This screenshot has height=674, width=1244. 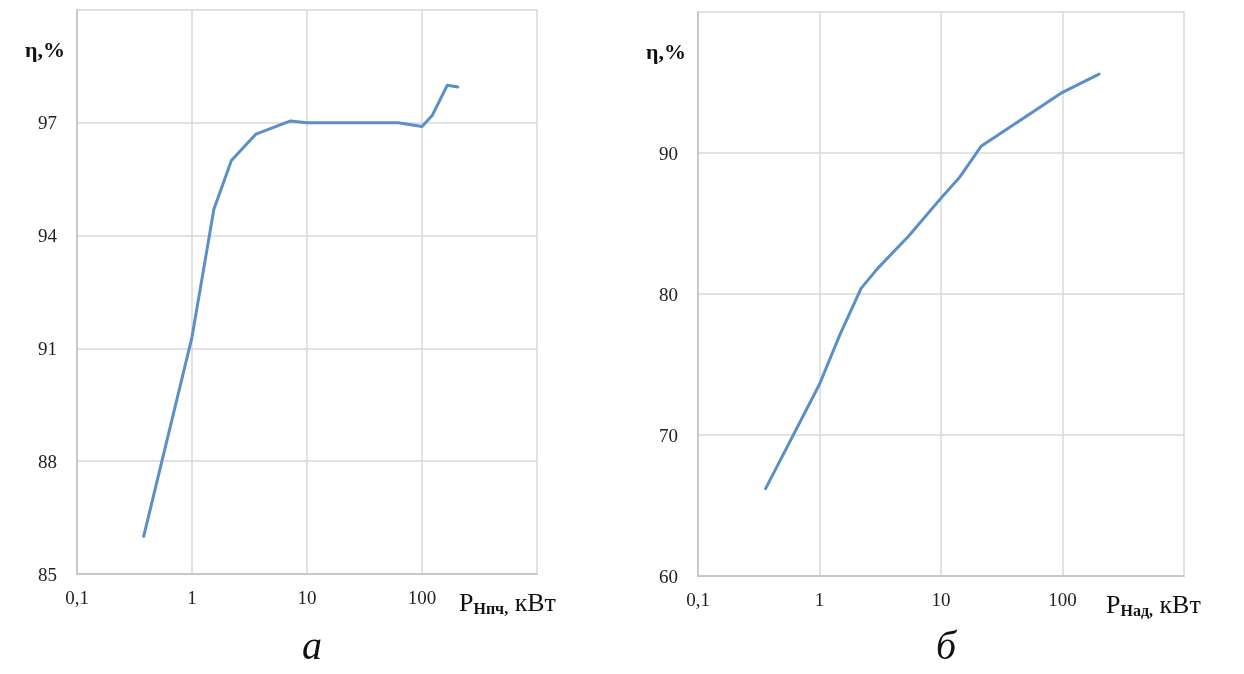 What do you see at coordinates (668, 576) in the screenshot?
I see `y-tick-label: 60` at bounding box center [668, 576].